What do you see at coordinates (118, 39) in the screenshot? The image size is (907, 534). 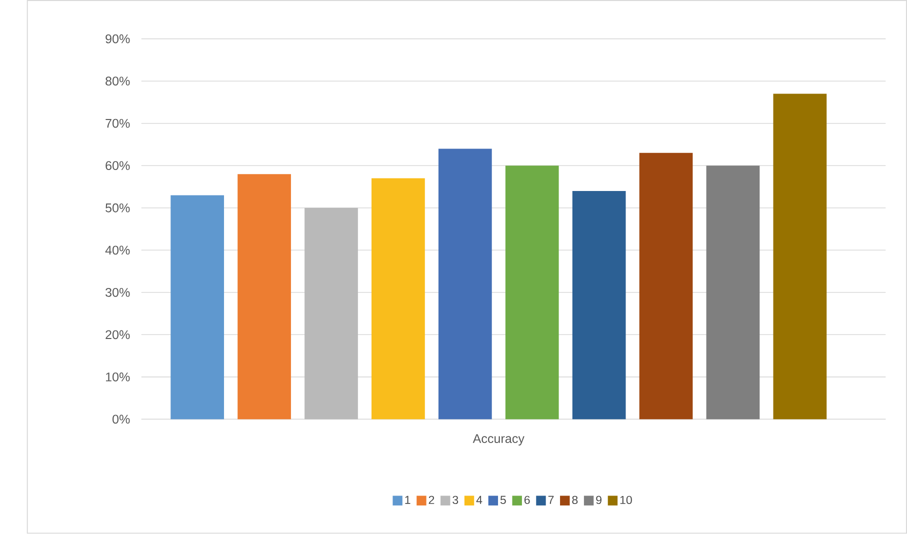 I see `y-tick-label: 90%` at bounding box center [118, 39].